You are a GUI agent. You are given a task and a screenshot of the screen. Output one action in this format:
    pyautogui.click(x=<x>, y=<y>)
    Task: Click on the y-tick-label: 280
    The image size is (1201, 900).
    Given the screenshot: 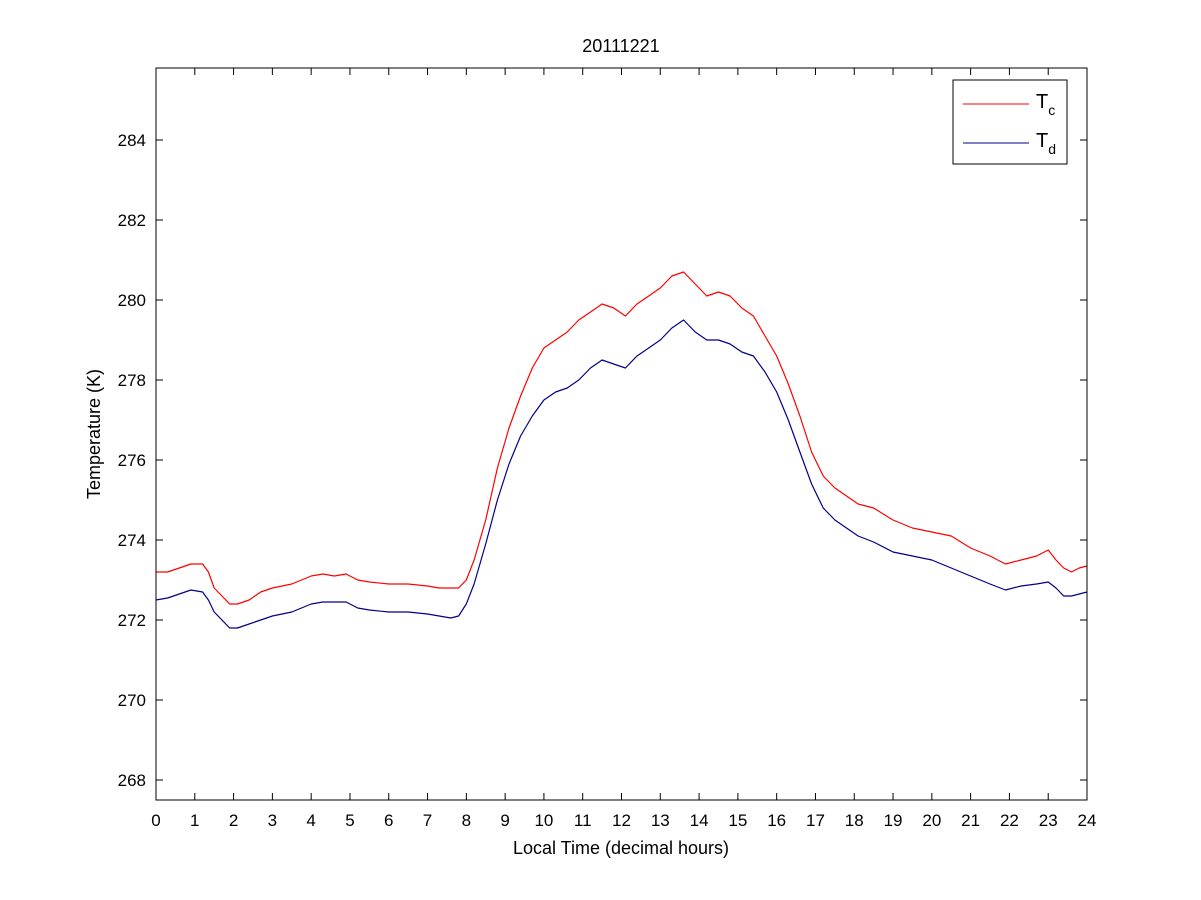 What is the action you would take?
    pyautogui.click(x=132, y=300)
    